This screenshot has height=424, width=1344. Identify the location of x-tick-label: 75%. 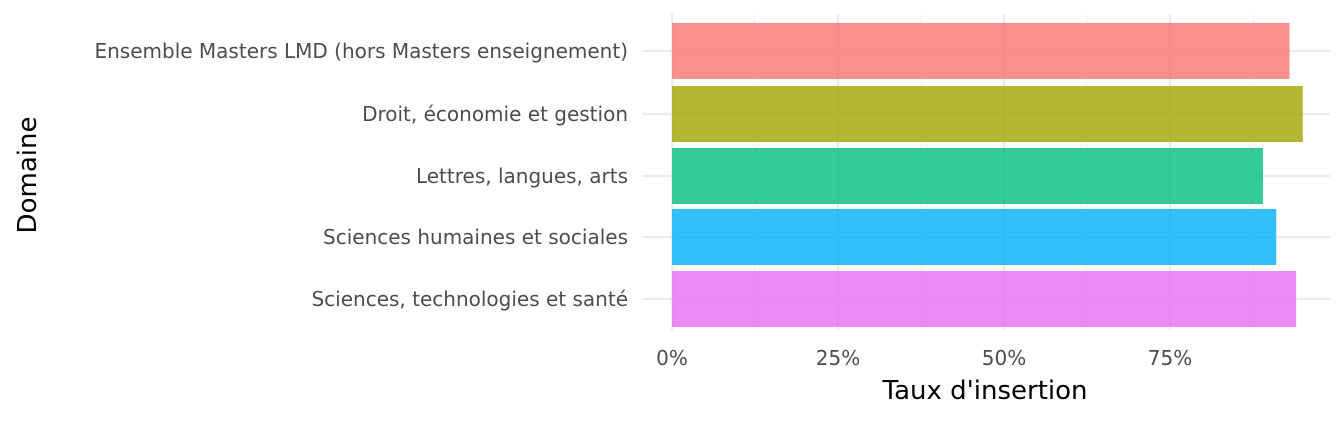
(1170, 358).